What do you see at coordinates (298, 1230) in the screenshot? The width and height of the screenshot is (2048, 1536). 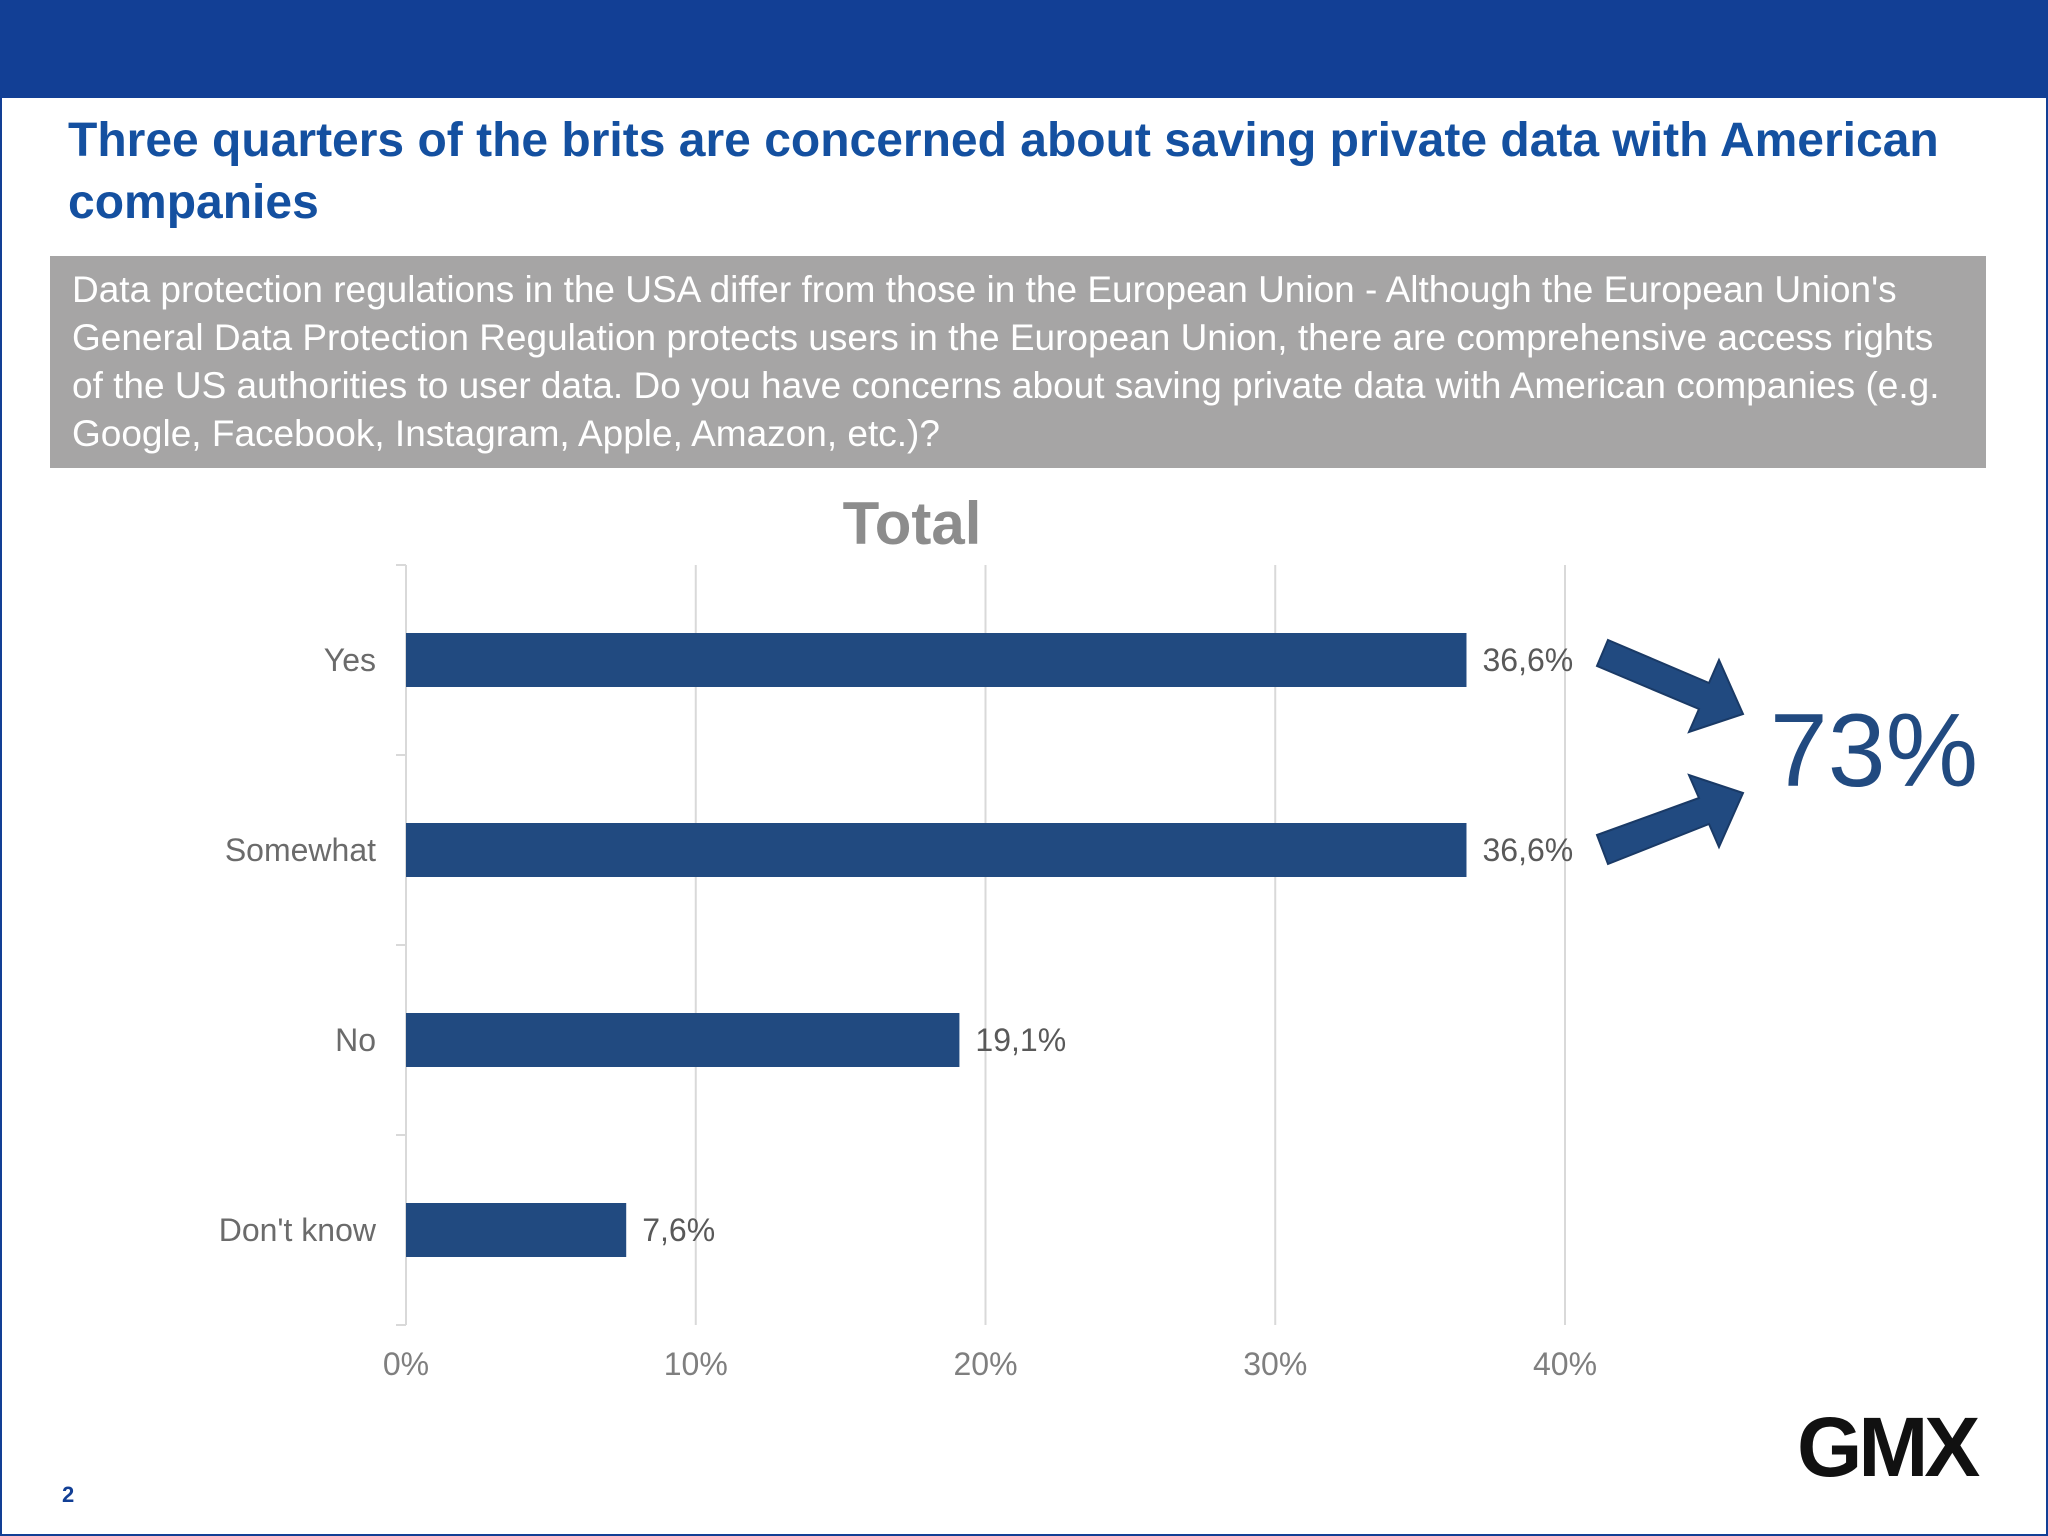 I see `category-label: Don't know` at bounding box center [298, 1230].